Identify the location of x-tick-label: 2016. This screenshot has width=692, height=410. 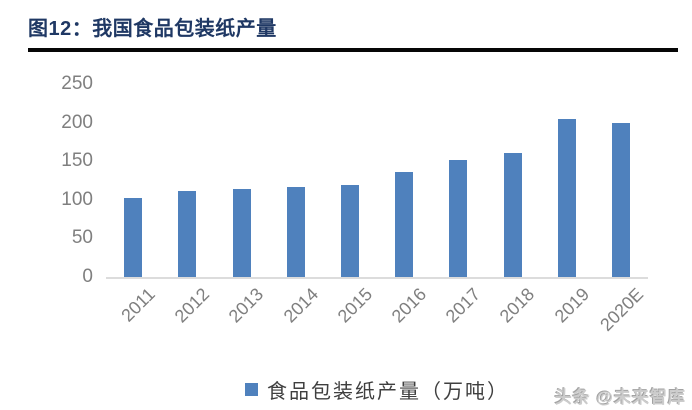
(409, 305).